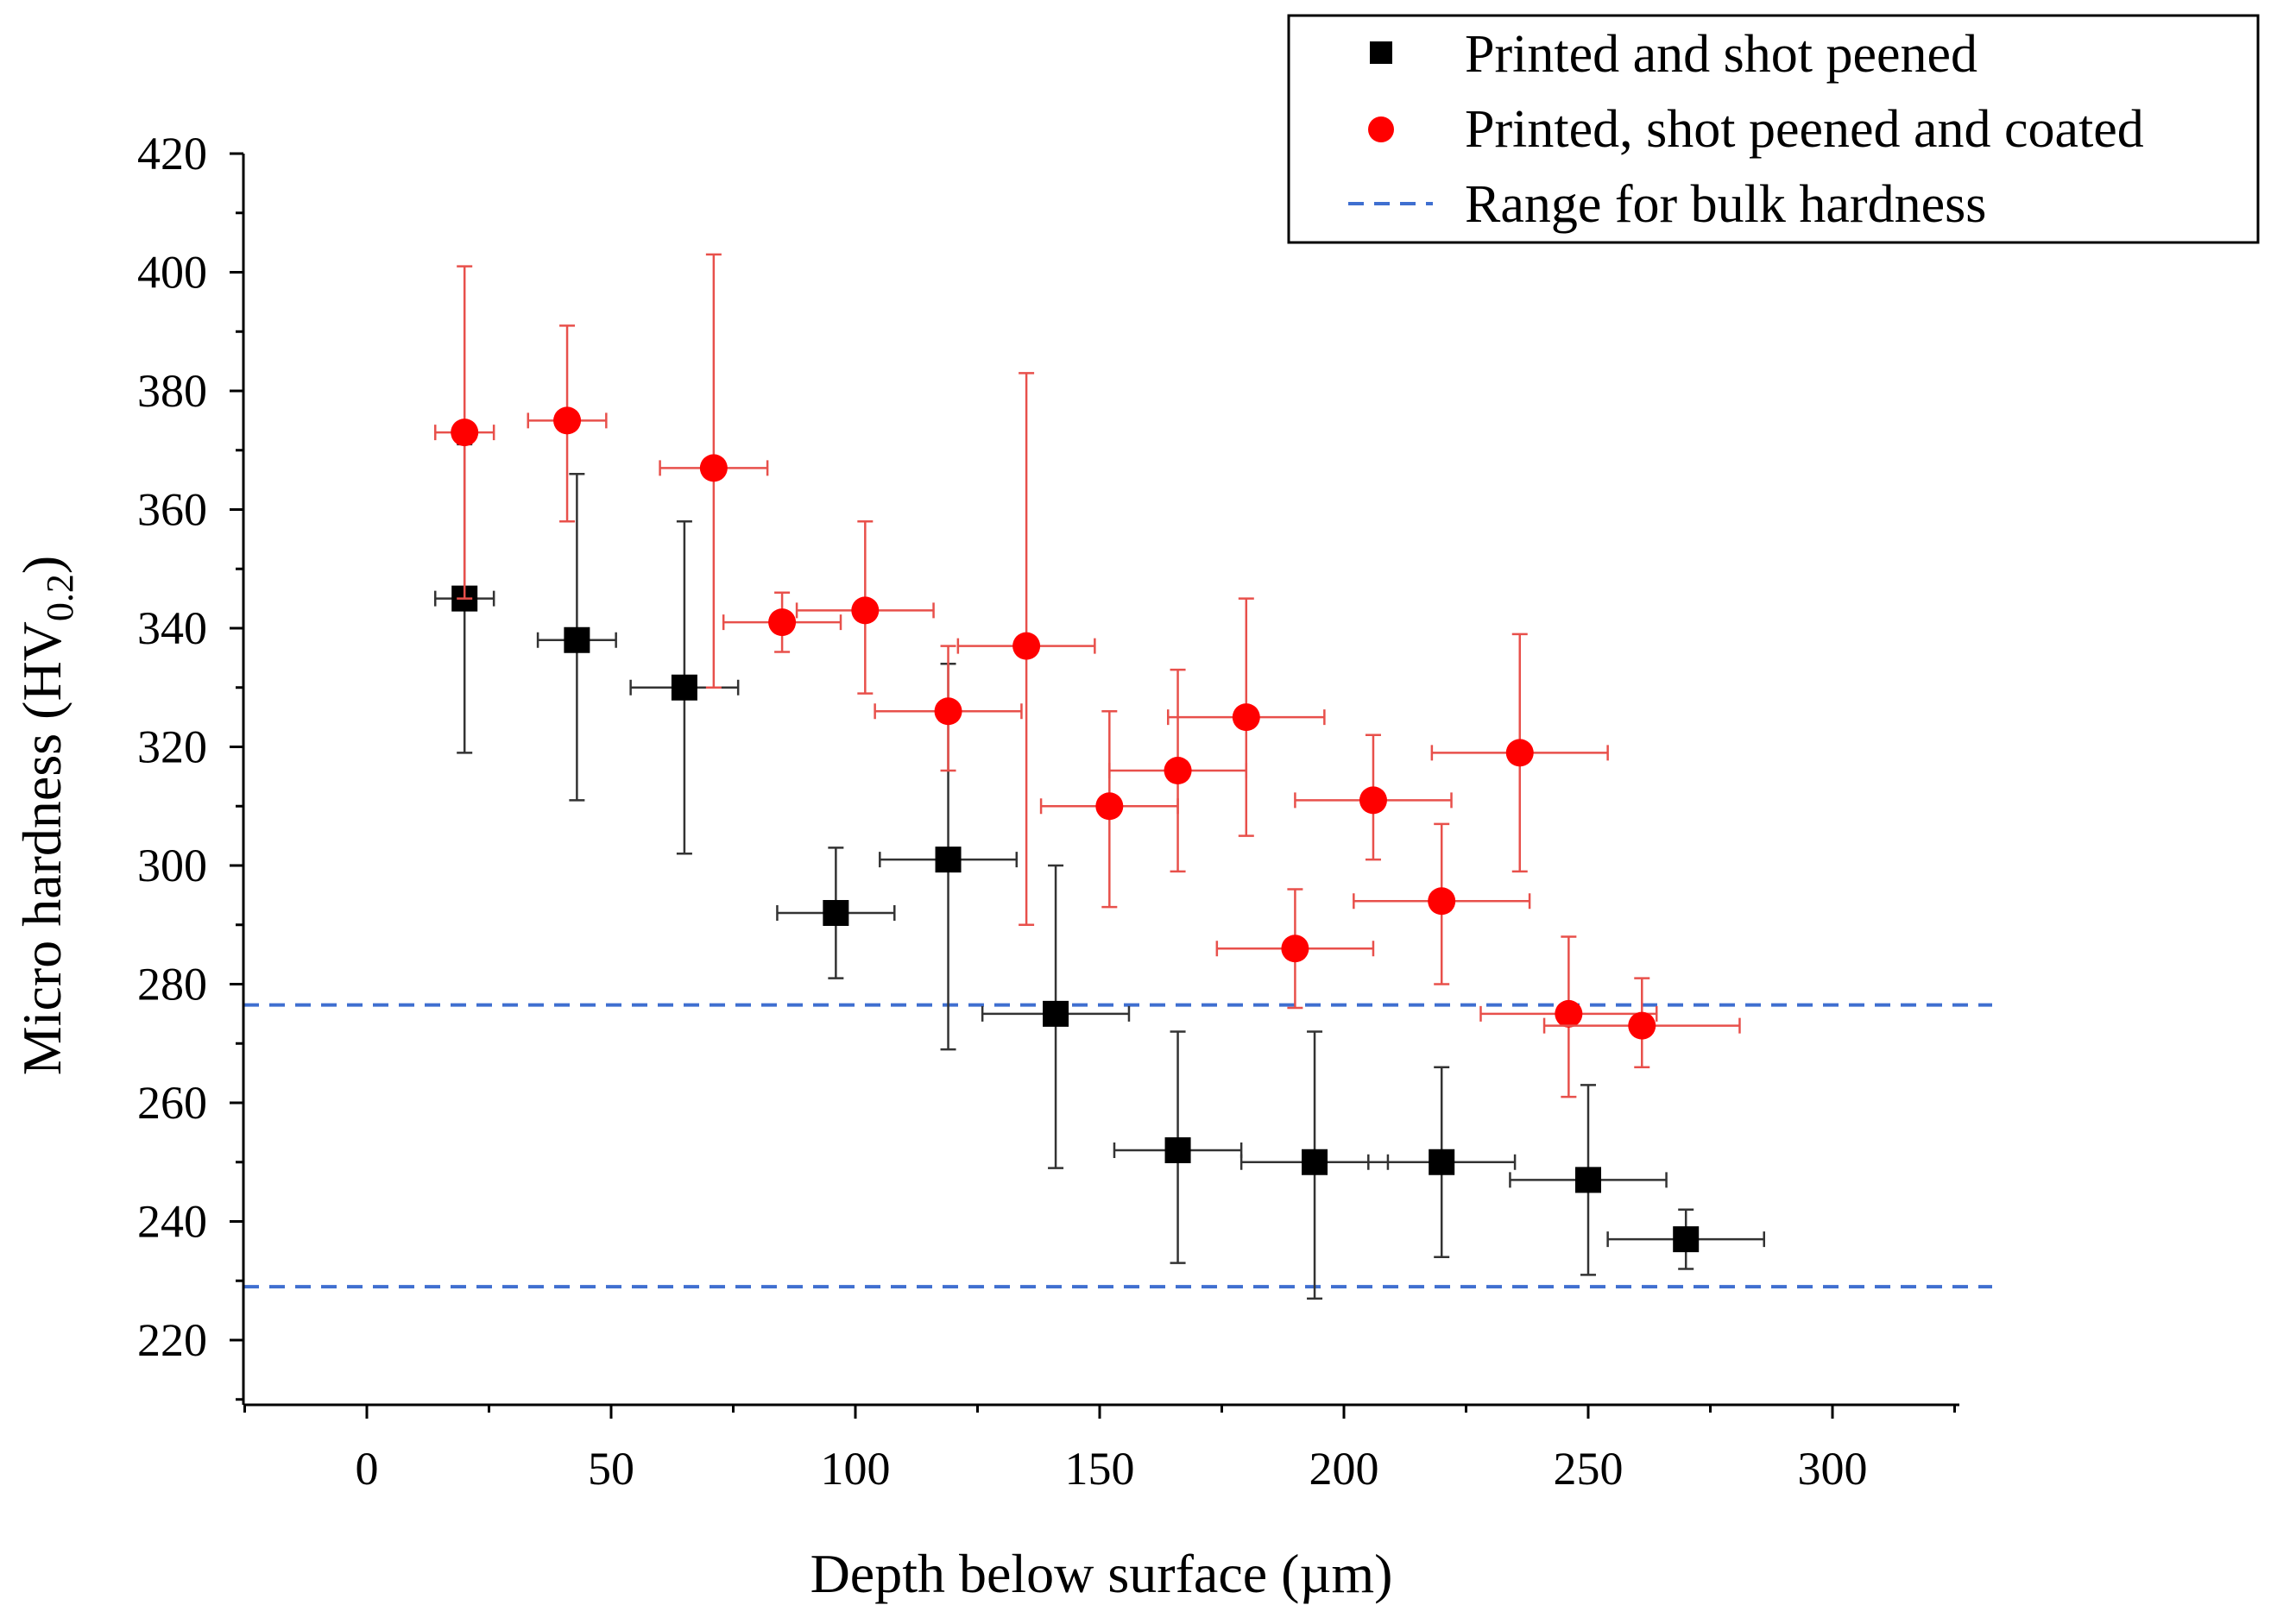  What do you see at coordinates (856, 1469) in the screenshot?
I see `x-tick-label: 100` at bounding box center [856, 1469].